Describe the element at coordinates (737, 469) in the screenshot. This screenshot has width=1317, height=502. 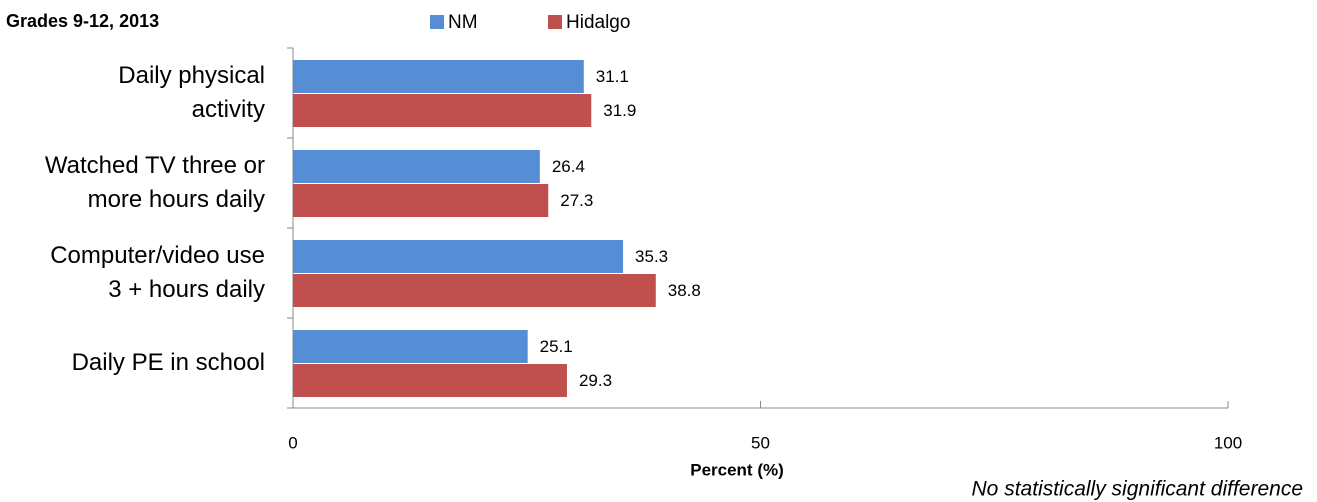
I see `x-axis-label: Percent (%)` at that location.